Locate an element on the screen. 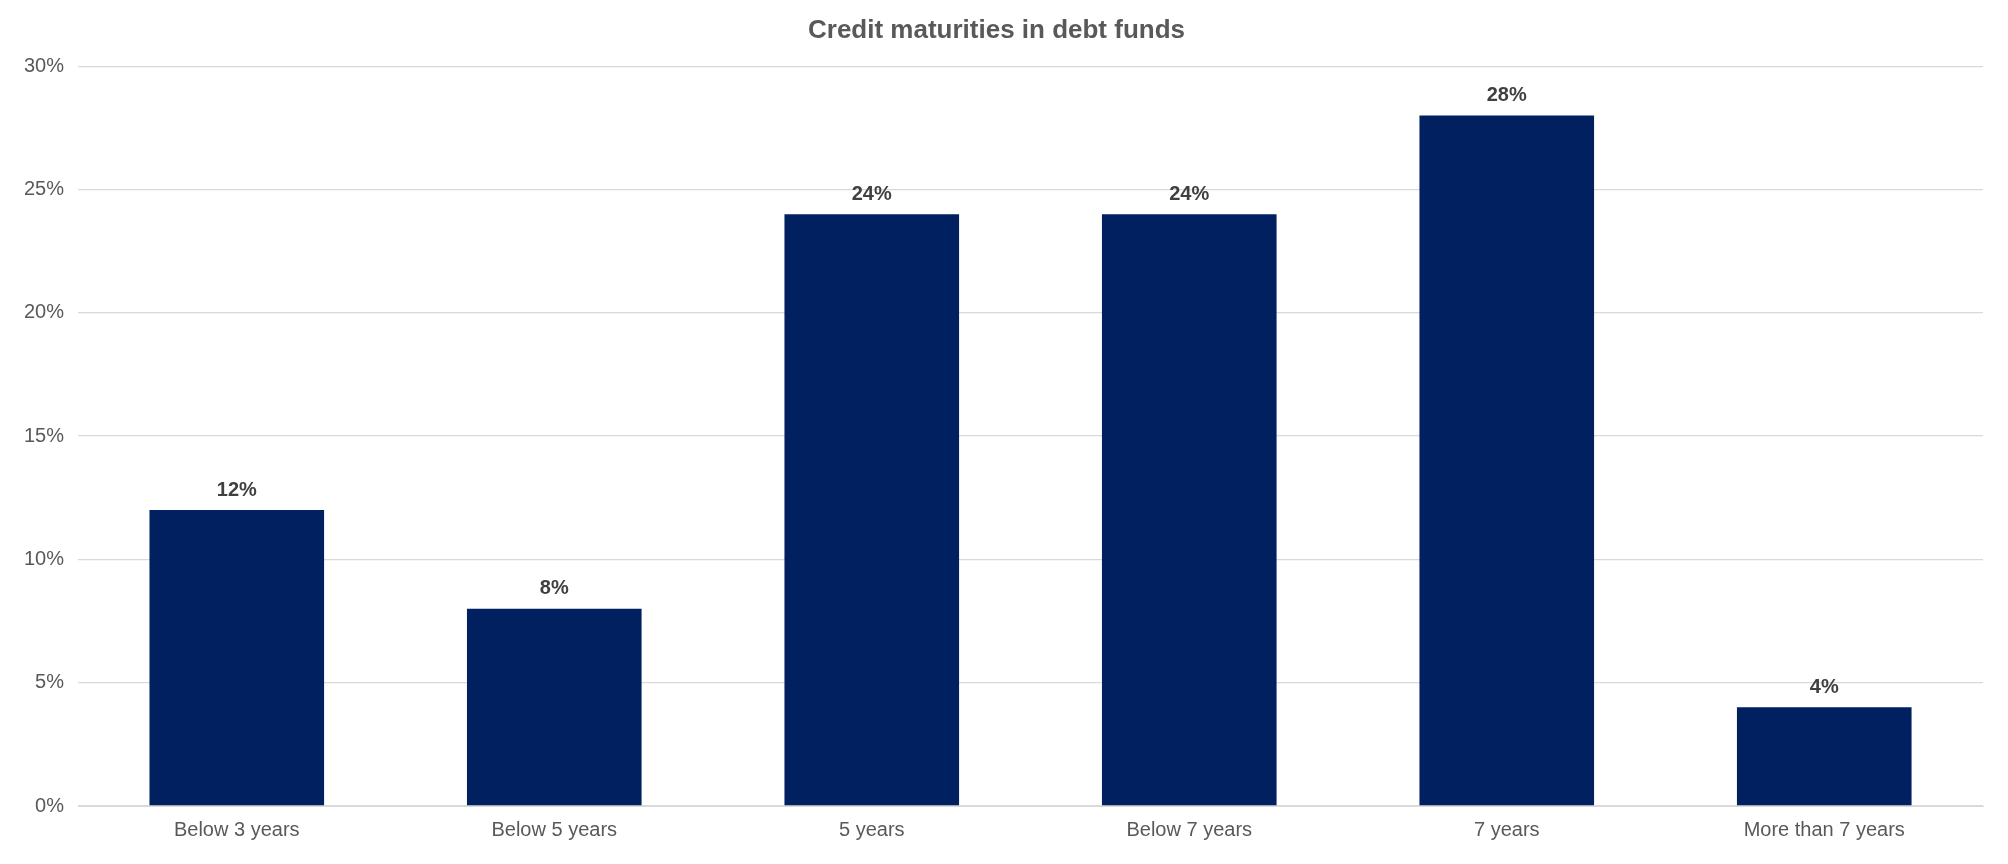 Image resolution: width=2008 pixels, height=864 pixels. y-tick-label: 25% is located at coordinates (44, 188).